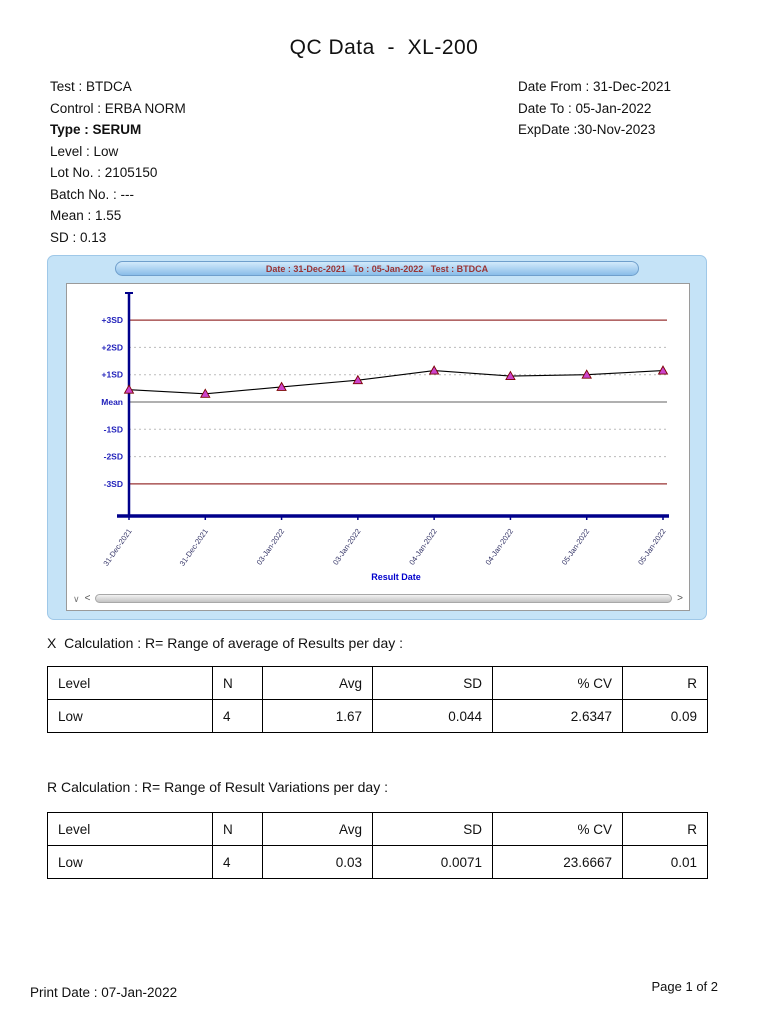 The height and width of the screenshot is (1024, 768). Describe the element at coordinates (113, 429) in the screenshot. I see `svg-text: -1SD` at that location.